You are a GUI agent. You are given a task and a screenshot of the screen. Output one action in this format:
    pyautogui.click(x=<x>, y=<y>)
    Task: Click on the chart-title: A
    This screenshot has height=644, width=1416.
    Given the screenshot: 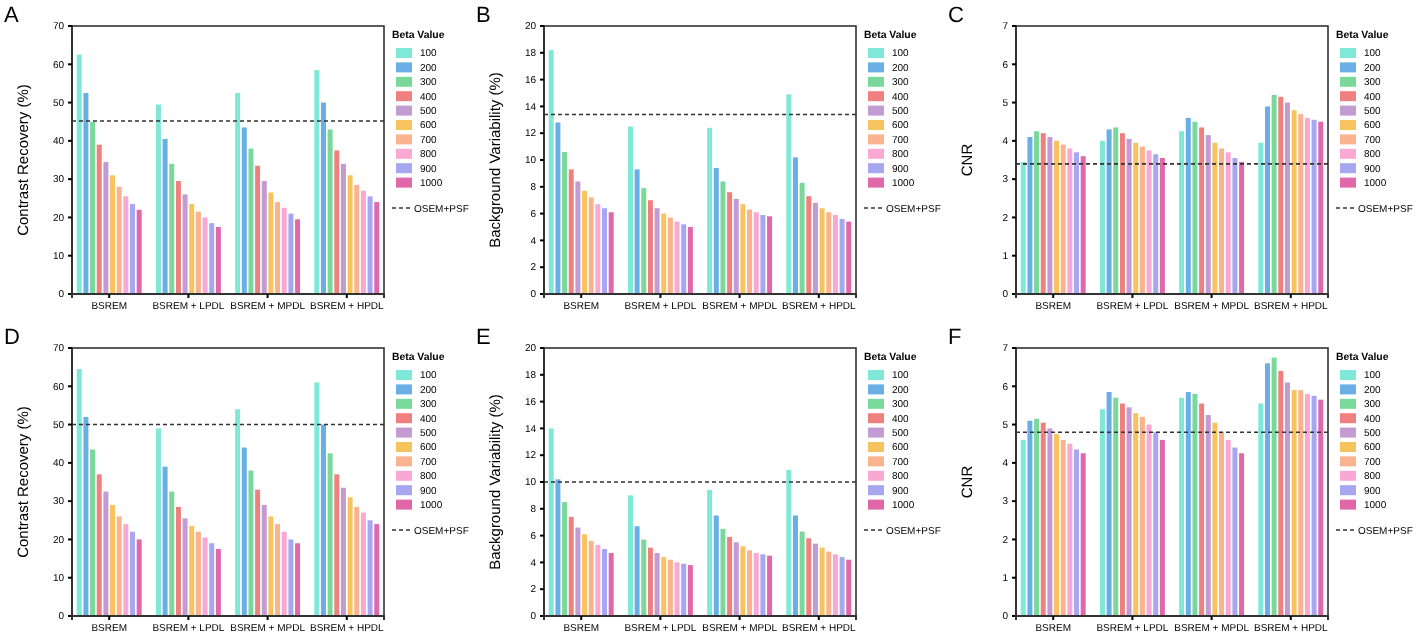 What is the action you would take?
    pyautogui.click(x=12, y=16)
    